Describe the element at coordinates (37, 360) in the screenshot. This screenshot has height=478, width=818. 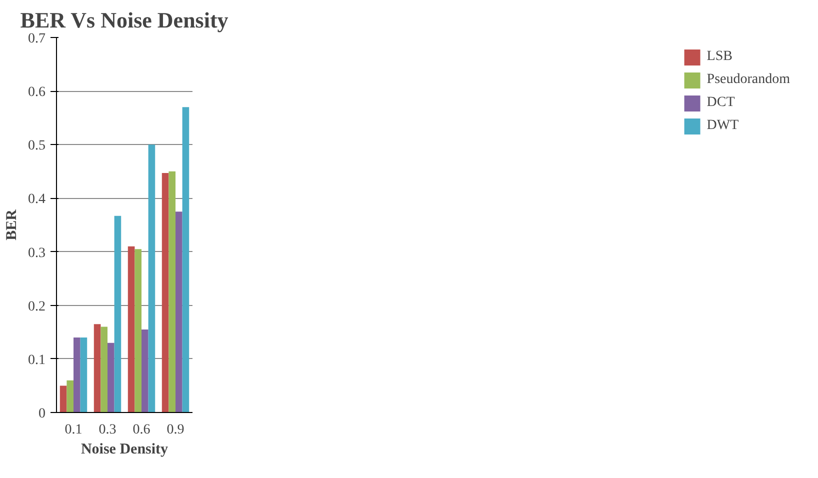
I see `y-tick-label: 0.1` at that location.